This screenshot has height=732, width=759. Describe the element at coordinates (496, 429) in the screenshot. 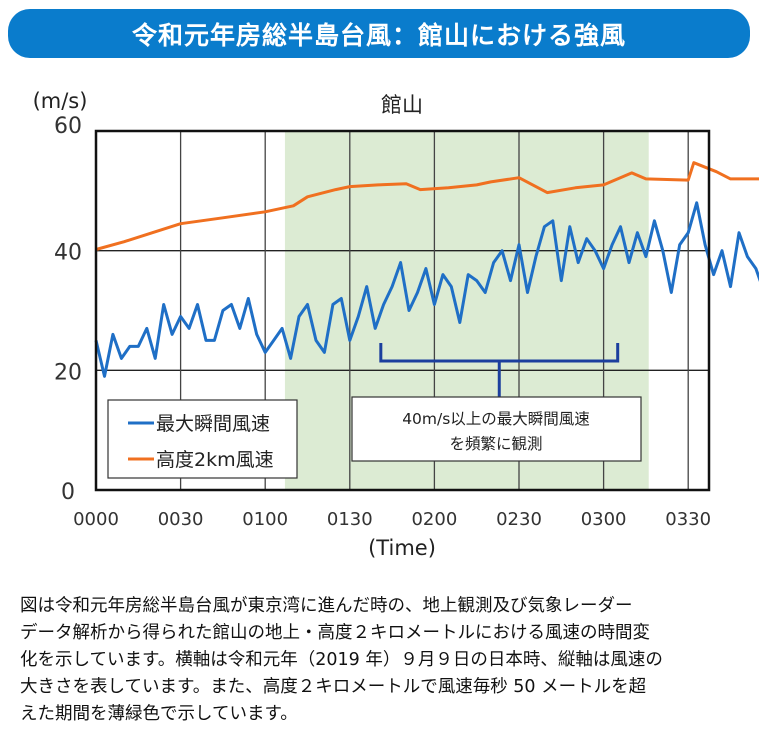

I see `annotation-box: 40m/s以上の最大瞬間風速 を頻繁に観測` at that location.